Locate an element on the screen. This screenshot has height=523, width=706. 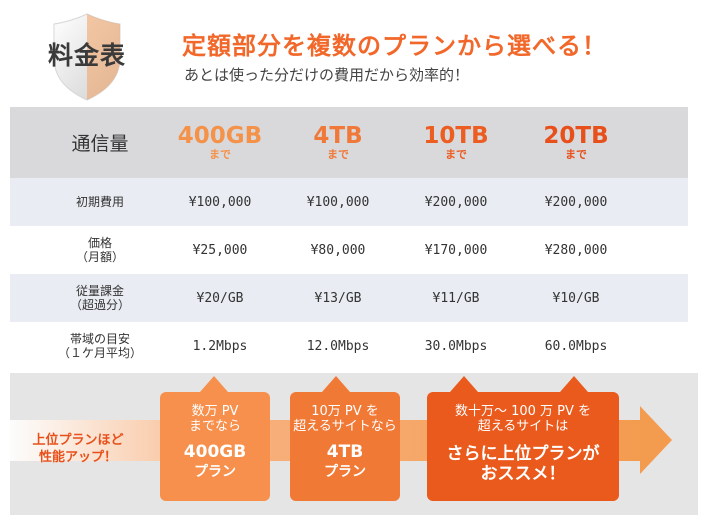
table-cell: 12.0Mbps is located at coordinates (338, 346).